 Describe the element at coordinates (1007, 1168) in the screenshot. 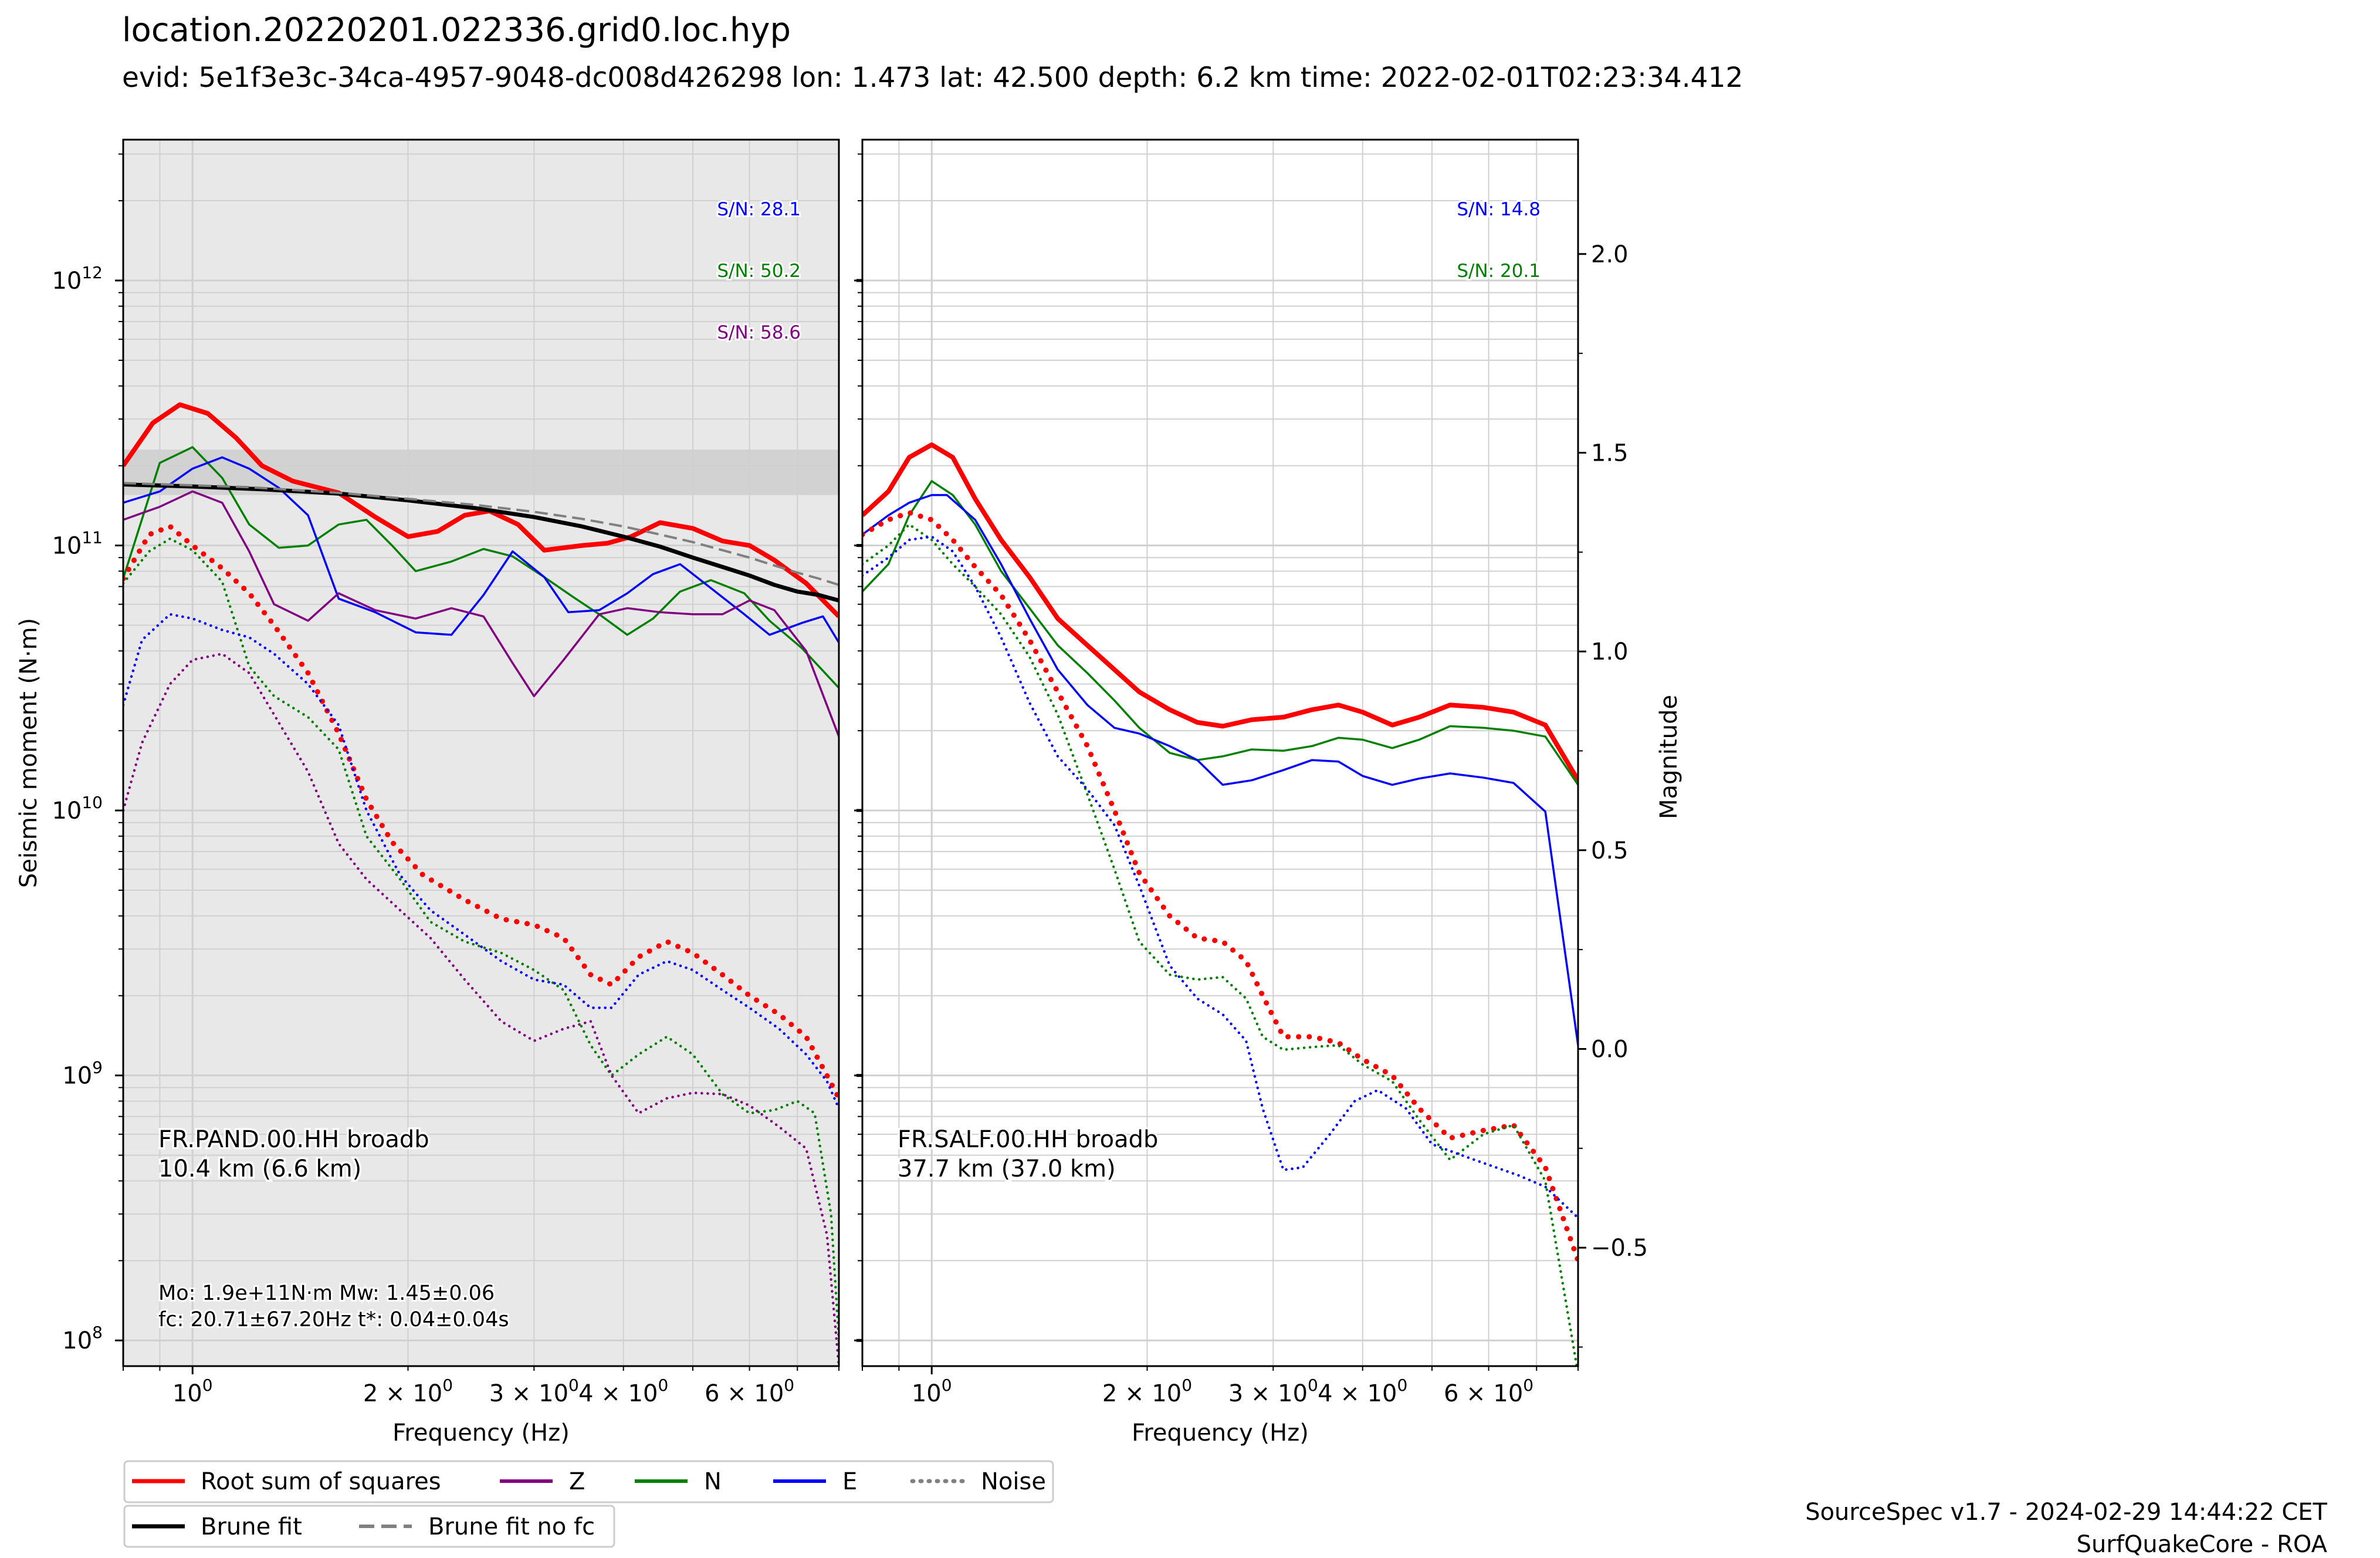

I see `distance-label-right: 37.7 km (37.0 km)` at that location.